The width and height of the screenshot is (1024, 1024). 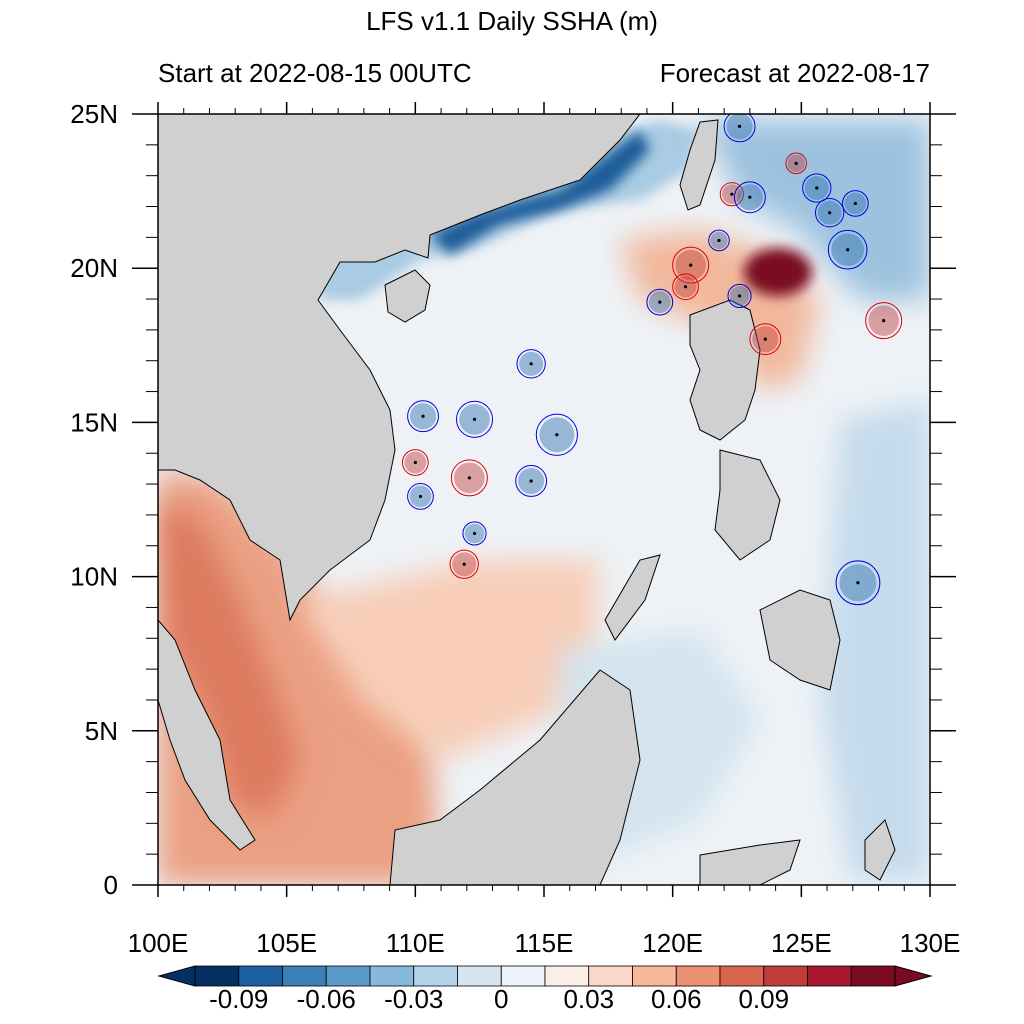 What do you see at coordinates (544, 943) in the screenshot?
I see `lon-tick-label: 115E` at bounding box center [544, 943].